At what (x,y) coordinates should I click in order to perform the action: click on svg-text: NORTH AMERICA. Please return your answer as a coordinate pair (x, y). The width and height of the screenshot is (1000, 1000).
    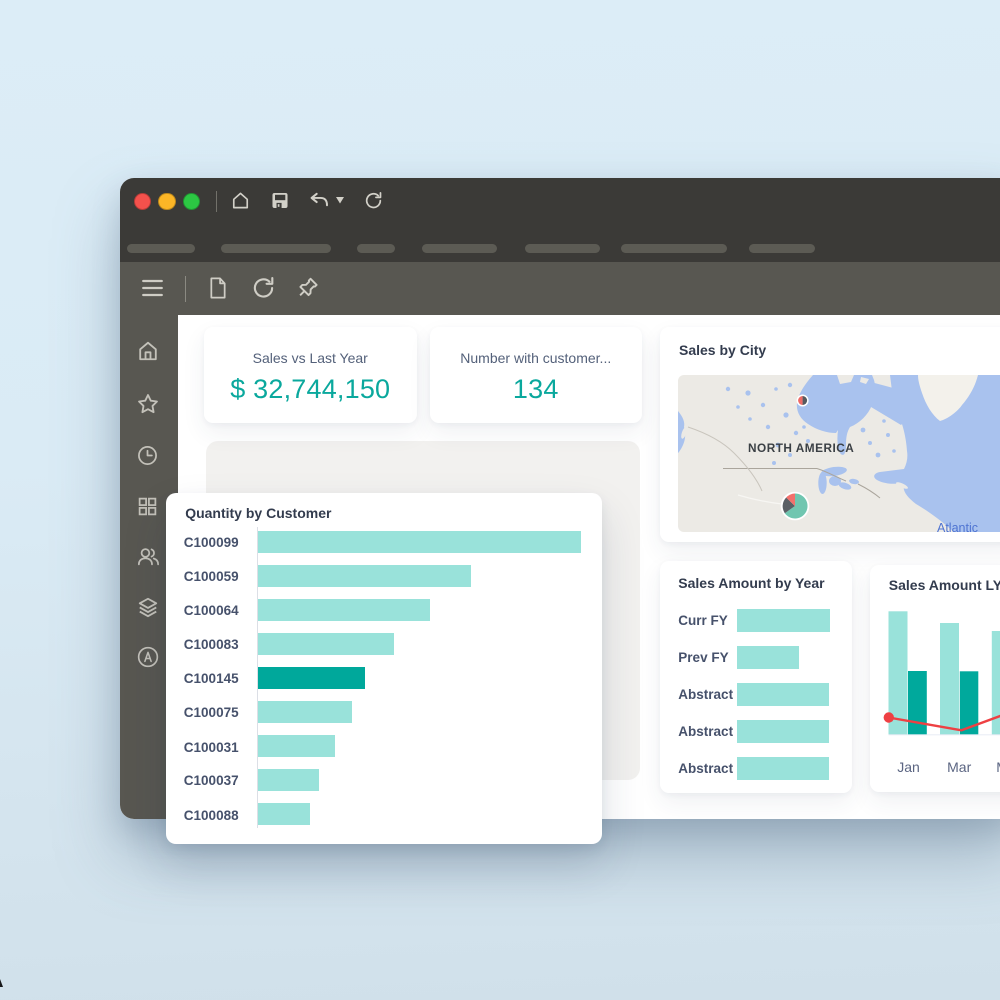
    Looking at the image, I should click on (801, 448).